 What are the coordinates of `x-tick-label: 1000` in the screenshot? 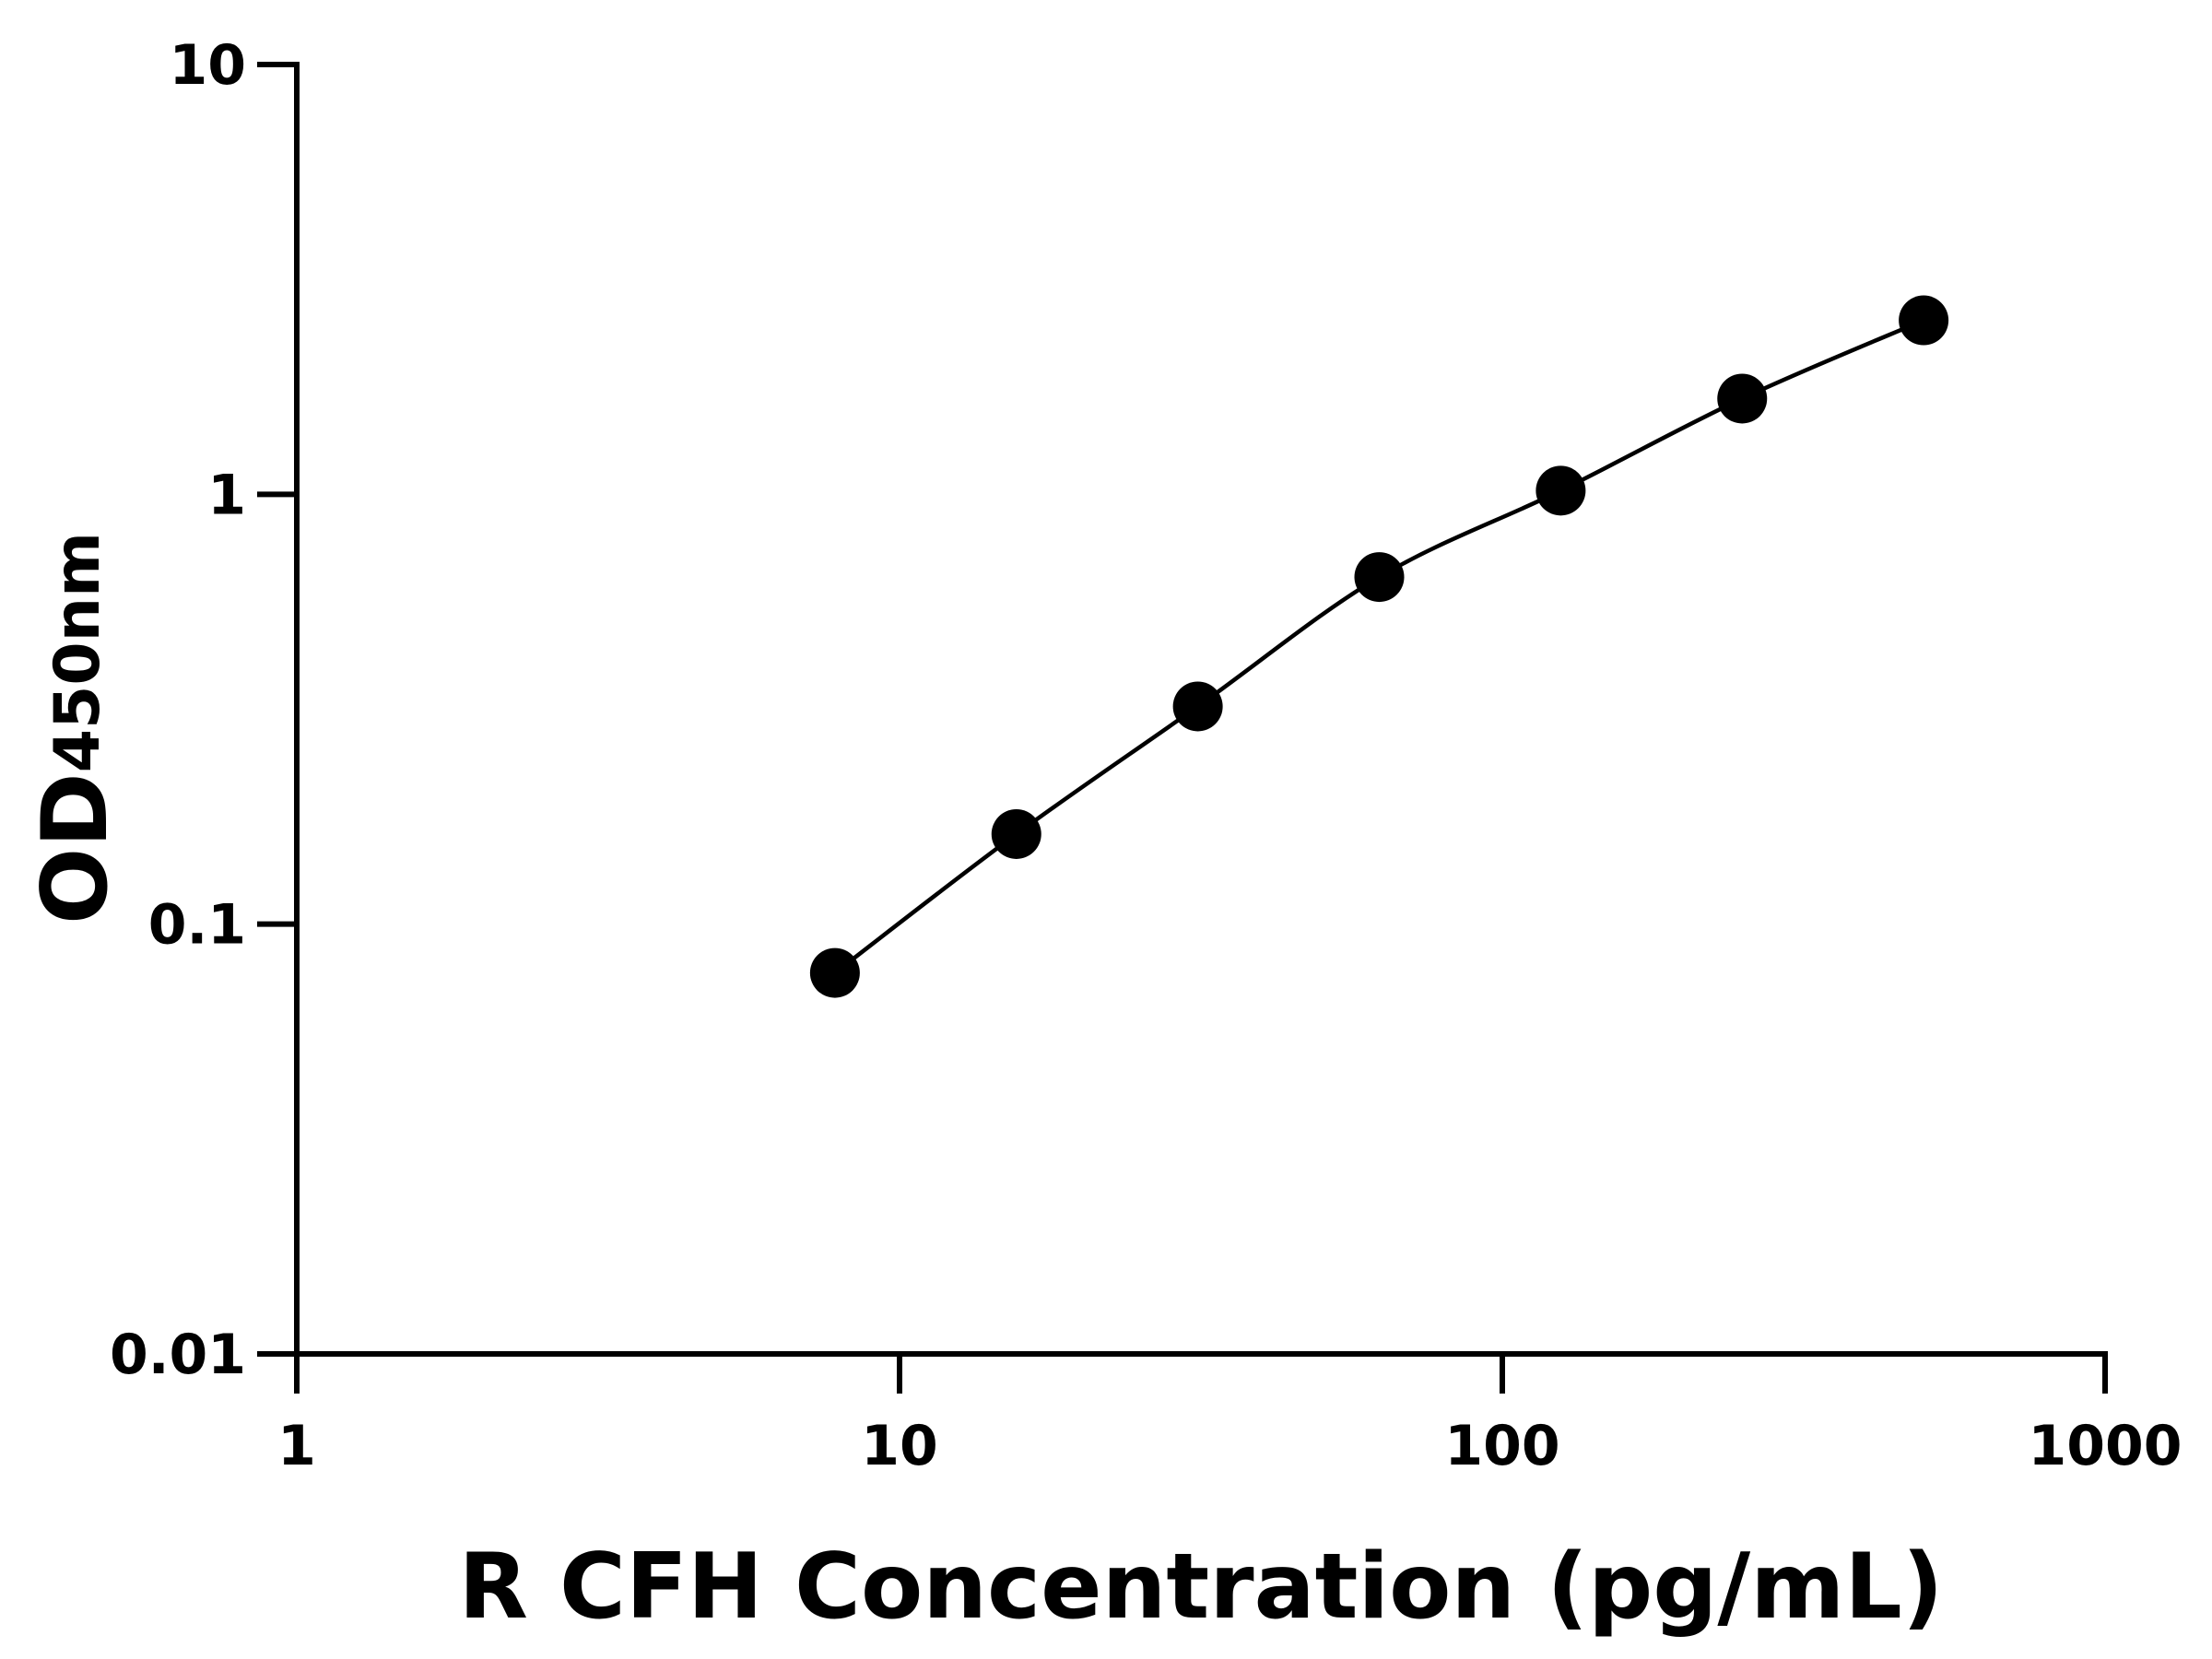 It's located at (2106, 1446).